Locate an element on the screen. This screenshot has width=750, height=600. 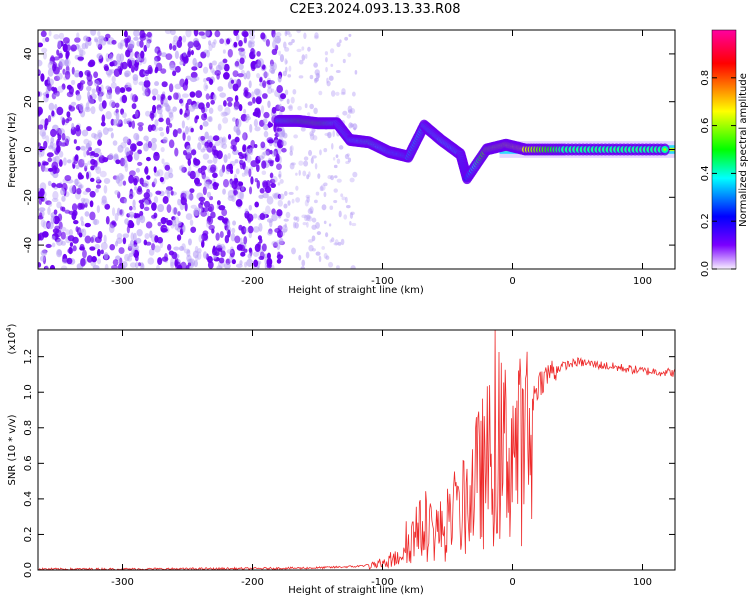
colorbar-tick-label: 0.8 is located at coordinates (705, 78).